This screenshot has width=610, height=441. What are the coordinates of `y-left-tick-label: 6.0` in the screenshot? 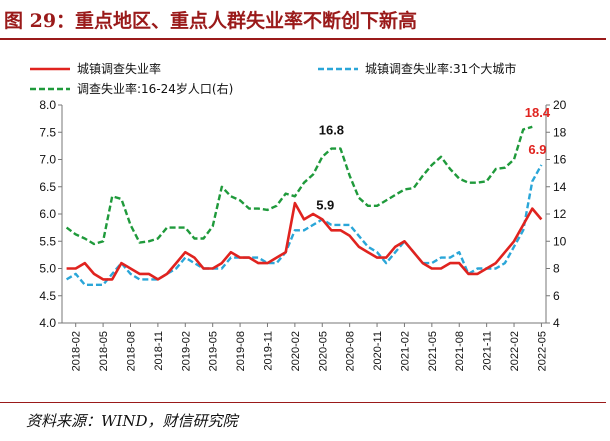 It's located at (47, 214).